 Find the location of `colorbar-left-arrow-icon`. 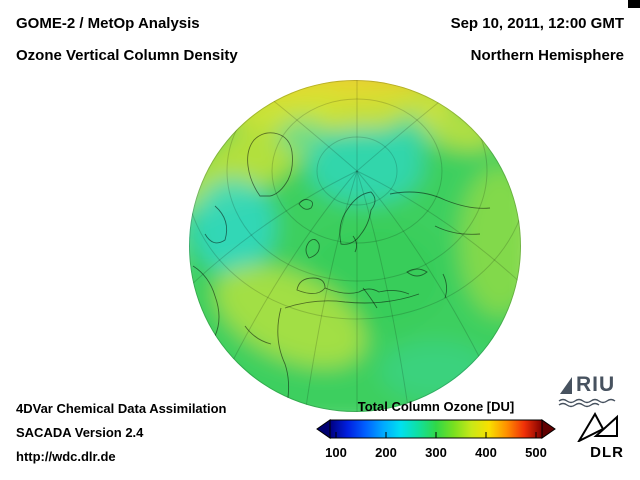

colorbar-left-arrow-icon is located at coordinates (323, 429).